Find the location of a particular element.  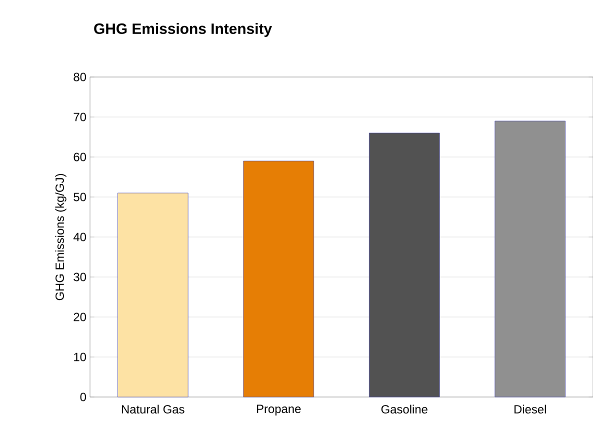

y-tick-label: 40 is located at coordinates (79, 237).